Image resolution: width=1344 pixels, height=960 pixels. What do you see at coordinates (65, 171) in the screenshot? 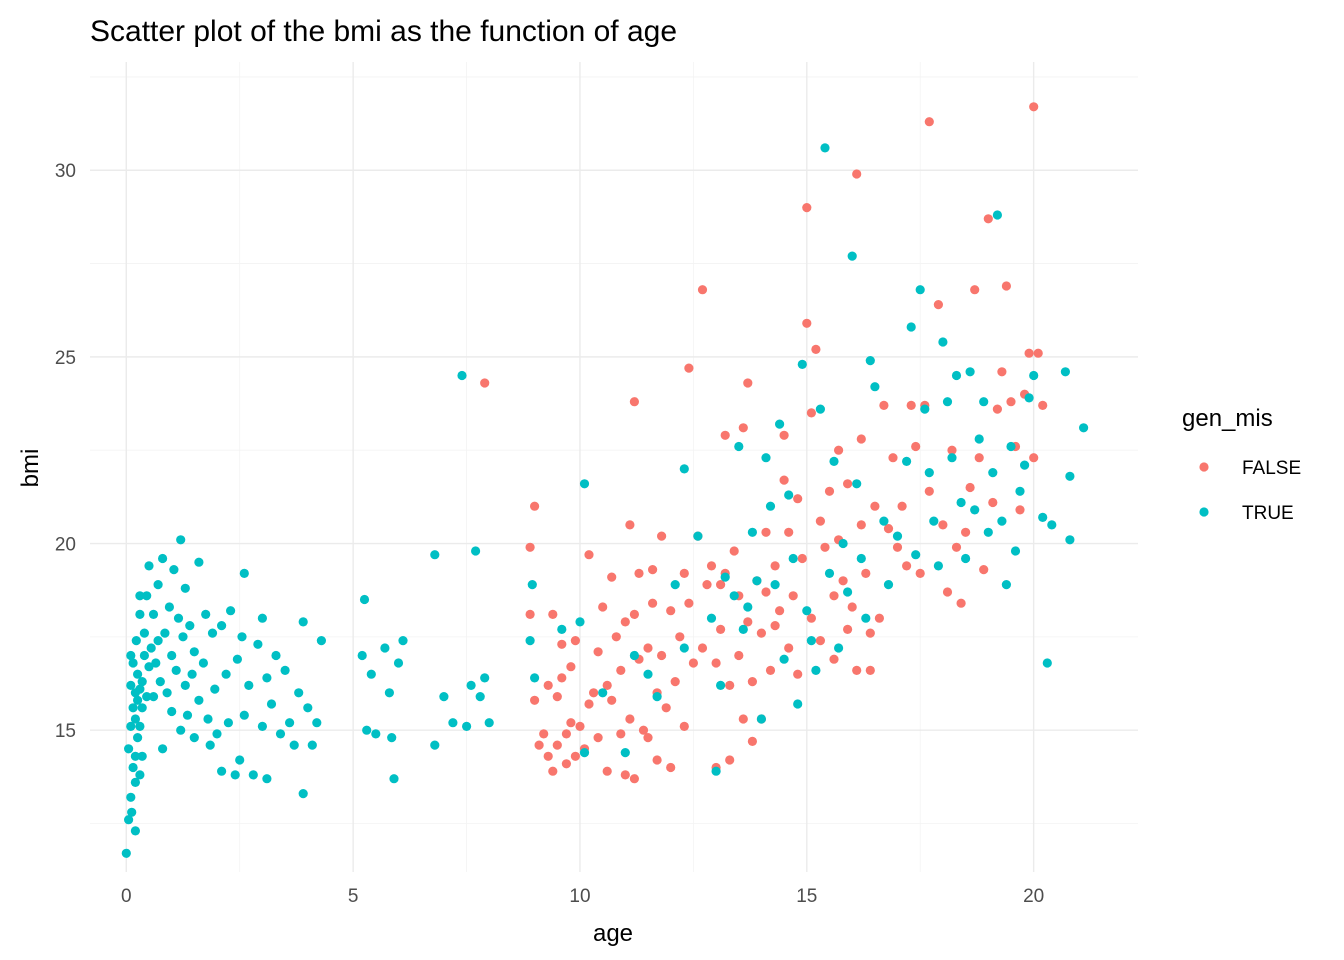
I see `y-tick-label: 30` at bounding box center [65, 171].